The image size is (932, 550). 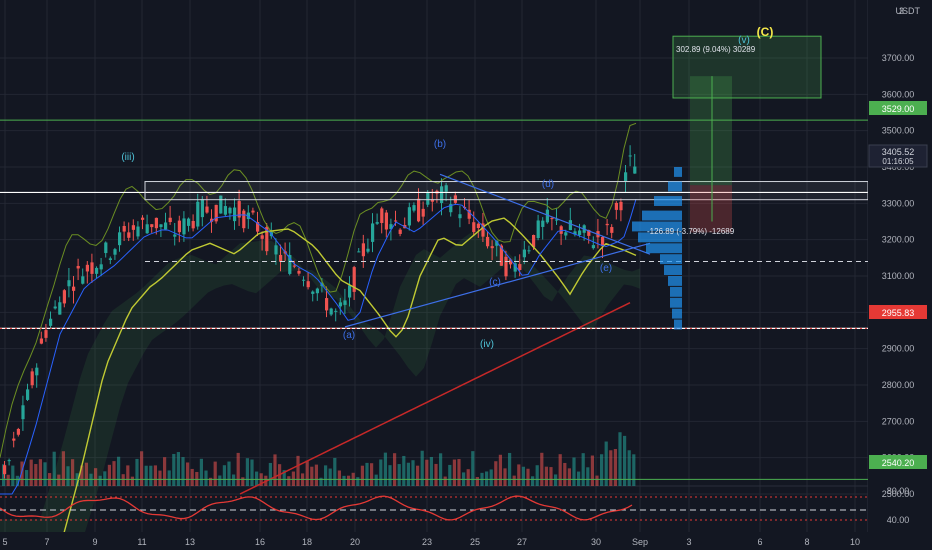 I want to click on time-axis: 5 7 9 11 13 16 18 20 23 25 27 30 Sep 3 6 8 10, so click(x=434, y=541).